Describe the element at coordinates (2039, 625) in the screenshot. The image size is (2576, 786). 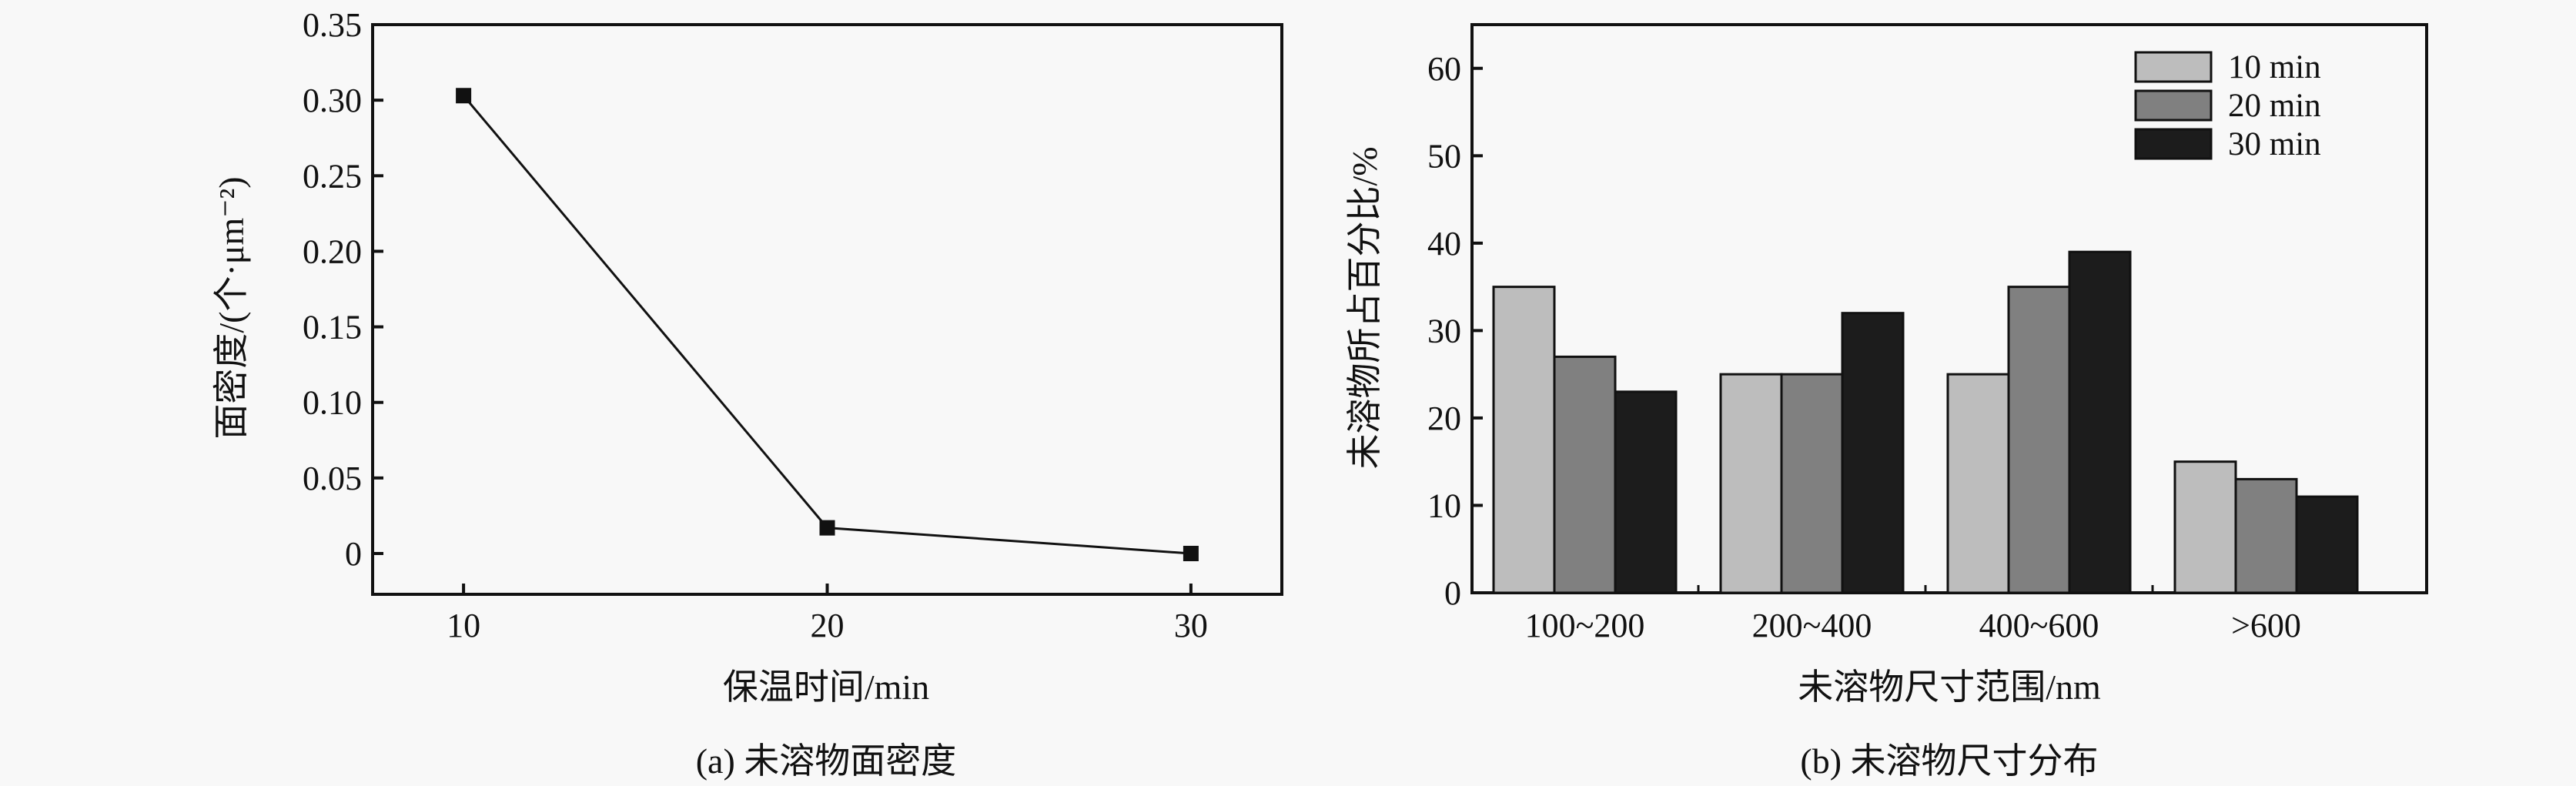
I see `x-tick-label: 400~600` at that location.